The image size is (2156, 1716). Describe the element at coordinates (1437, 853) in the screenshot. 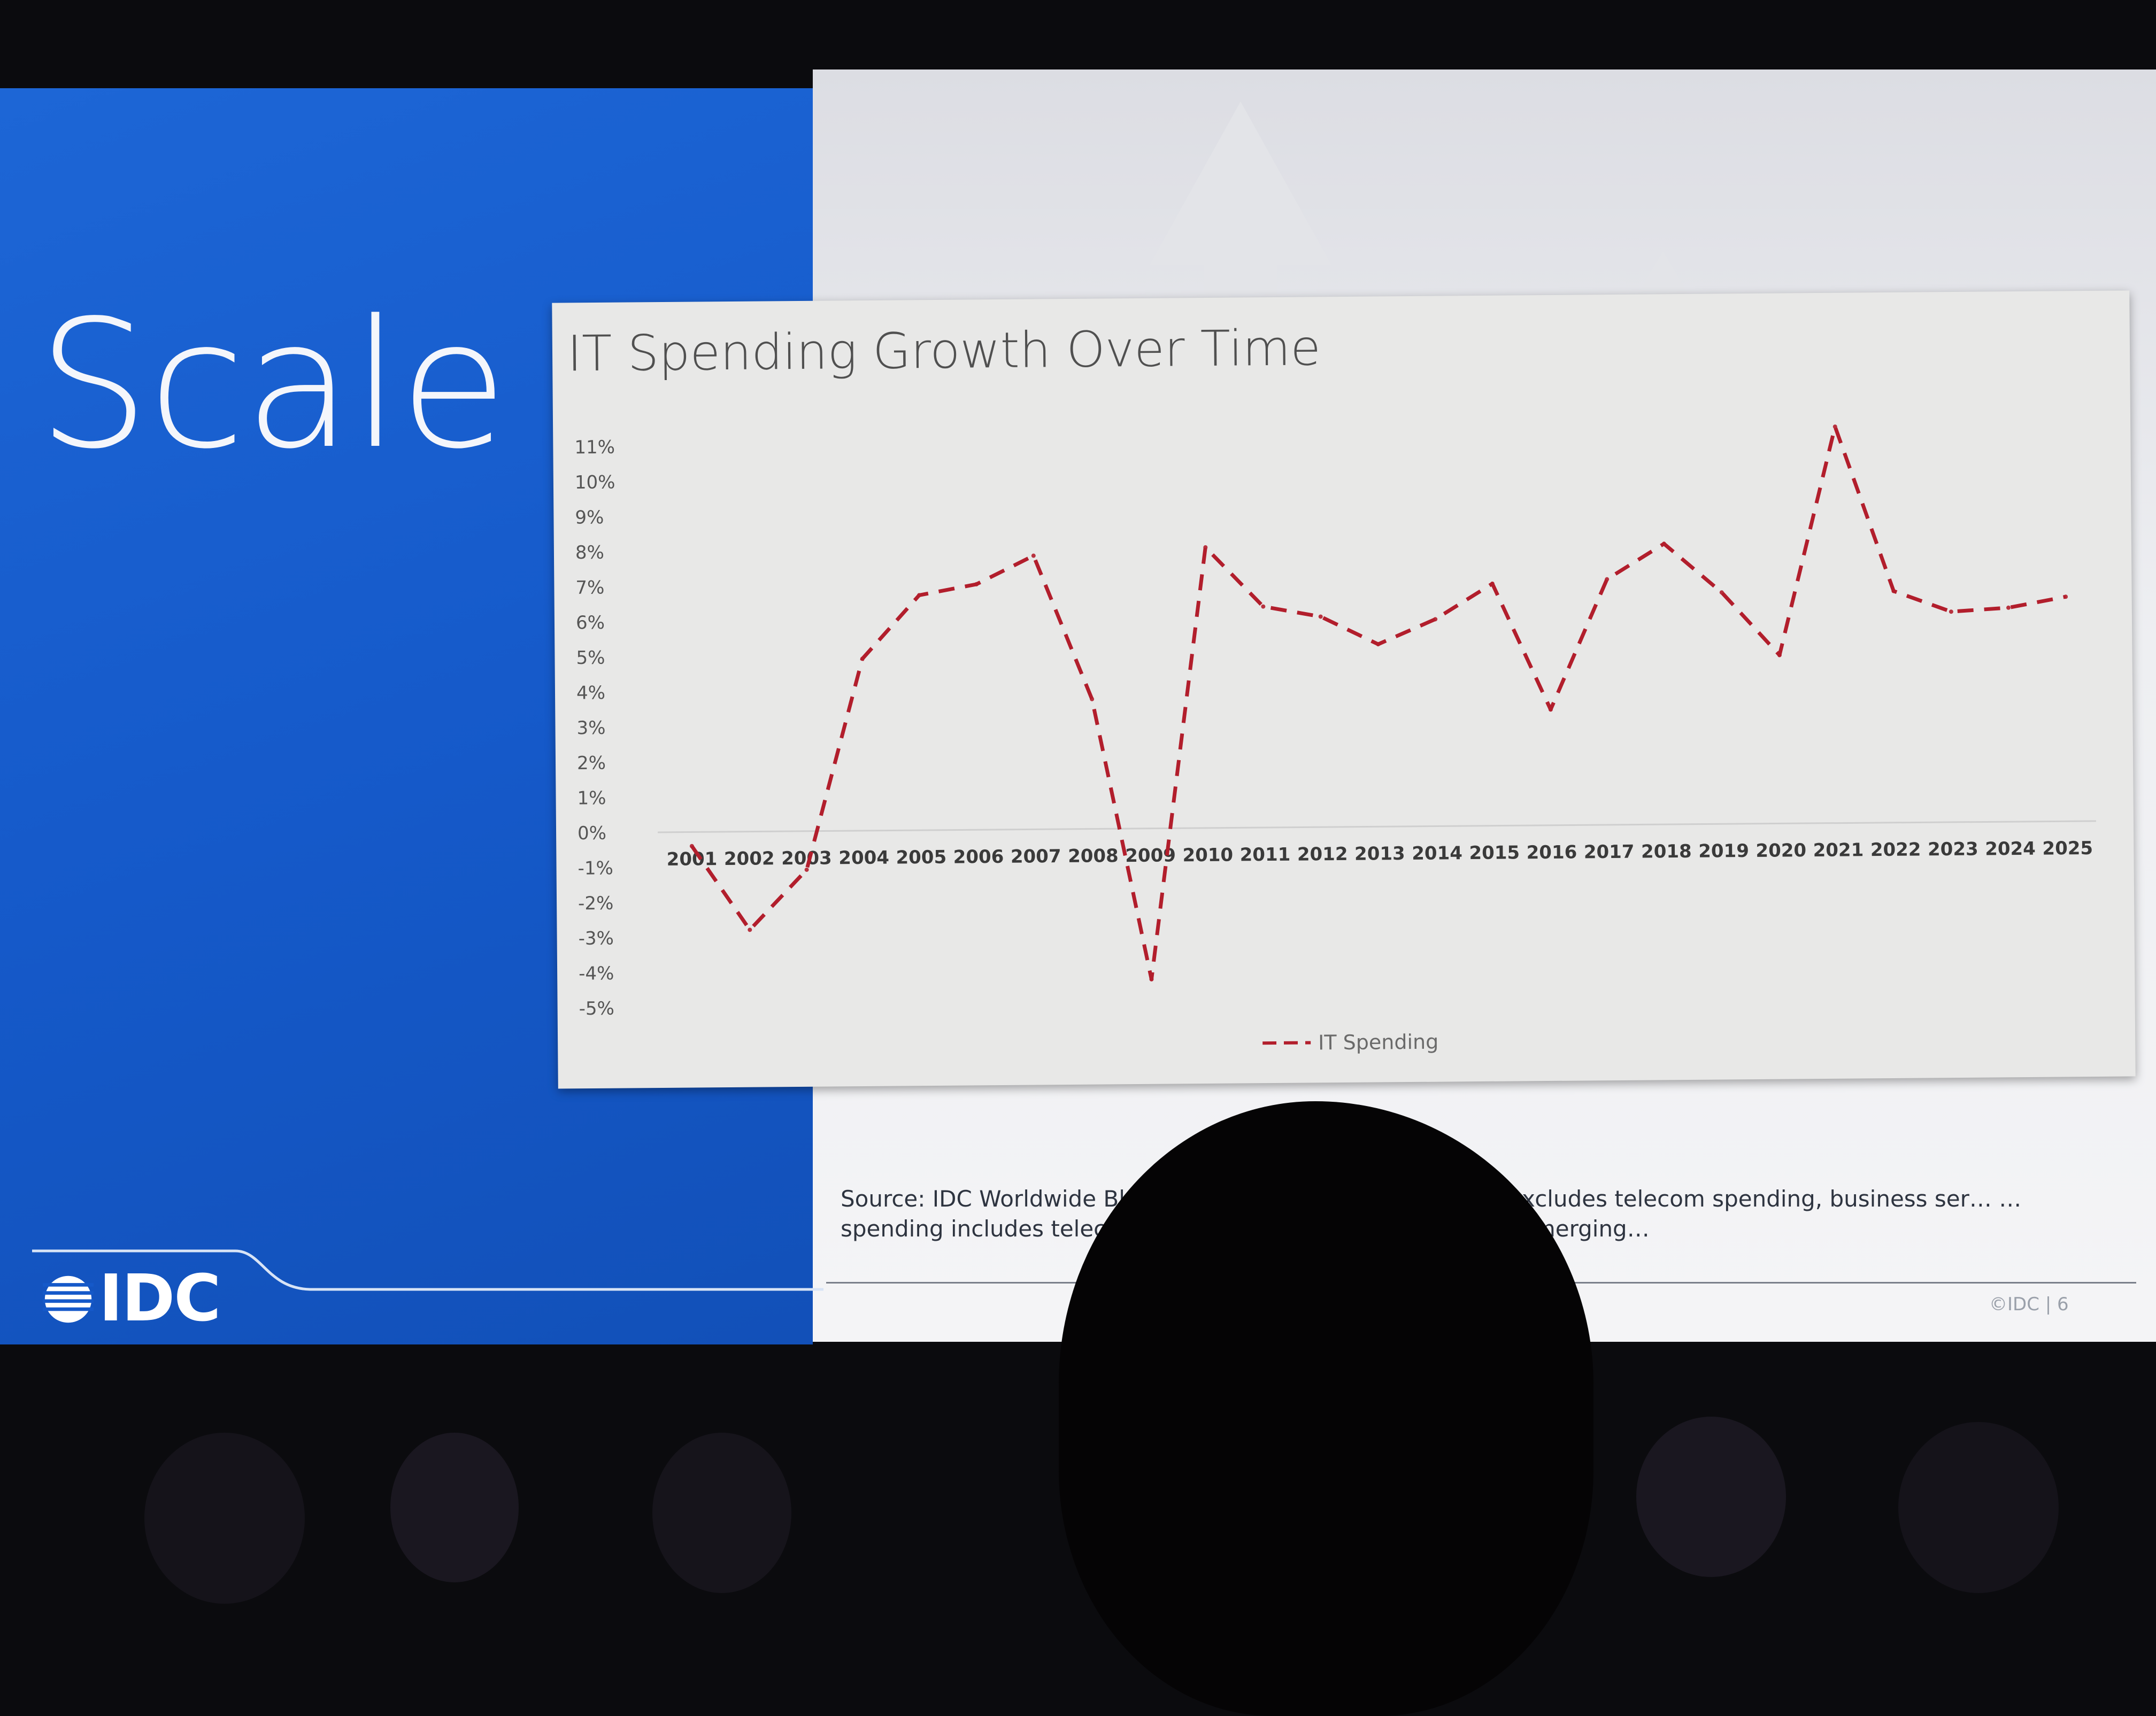

I see `x-tick-label: 2014` at that location.